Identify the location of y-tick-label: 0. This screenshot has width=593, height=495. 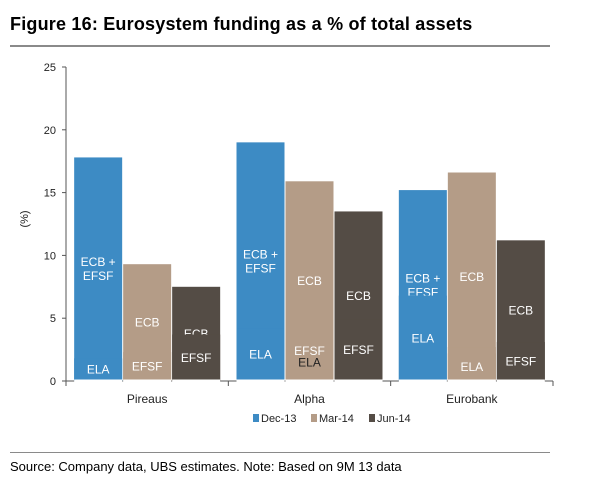
(53, 382).